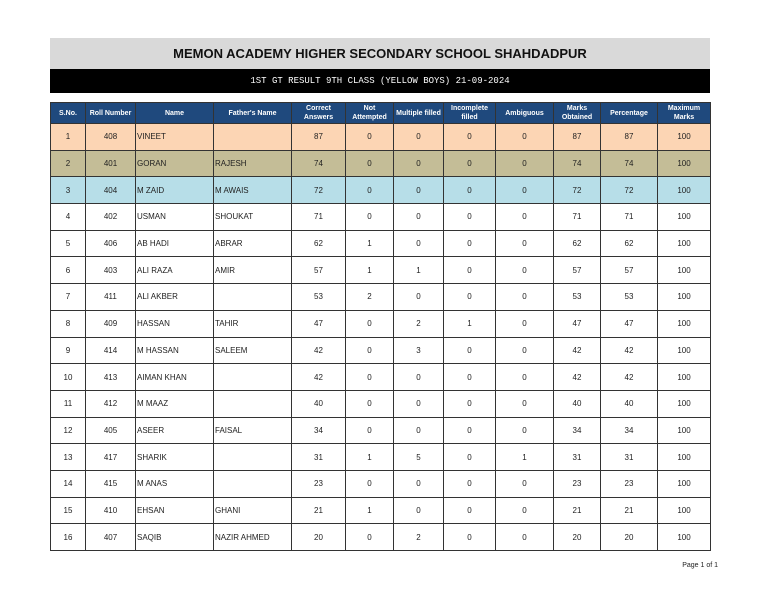 This screenshot has width=768, height=594. Describe the element at coordinates (174, 323) in the screenshot. I see `table-cell: HASSAN` at that location.